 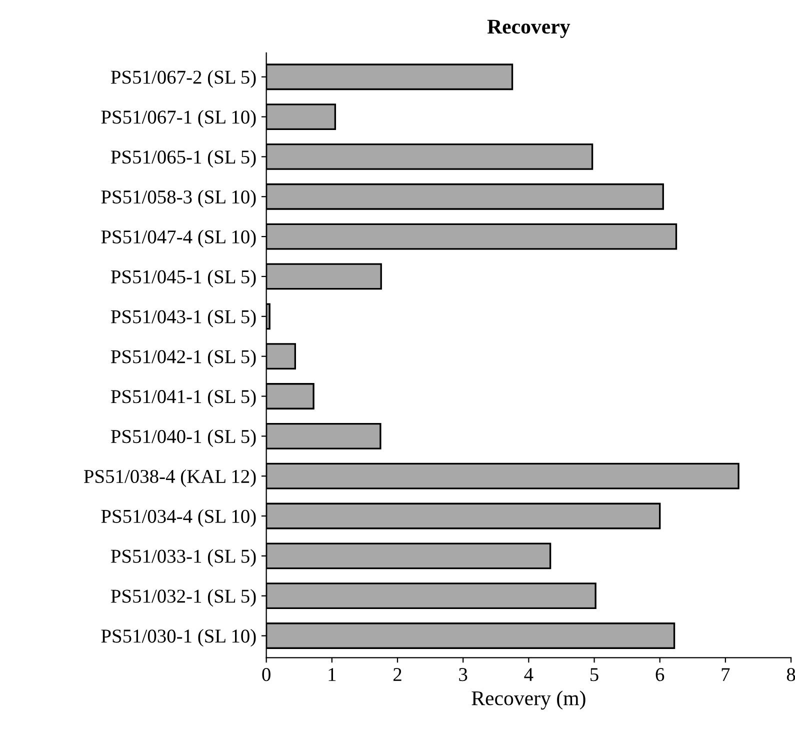 What do you see at coordinates (178, 119) in the screenshot?
I see `y-tick-label: PS51/067-1 (SL 10)` at bounding box center [178, 119].